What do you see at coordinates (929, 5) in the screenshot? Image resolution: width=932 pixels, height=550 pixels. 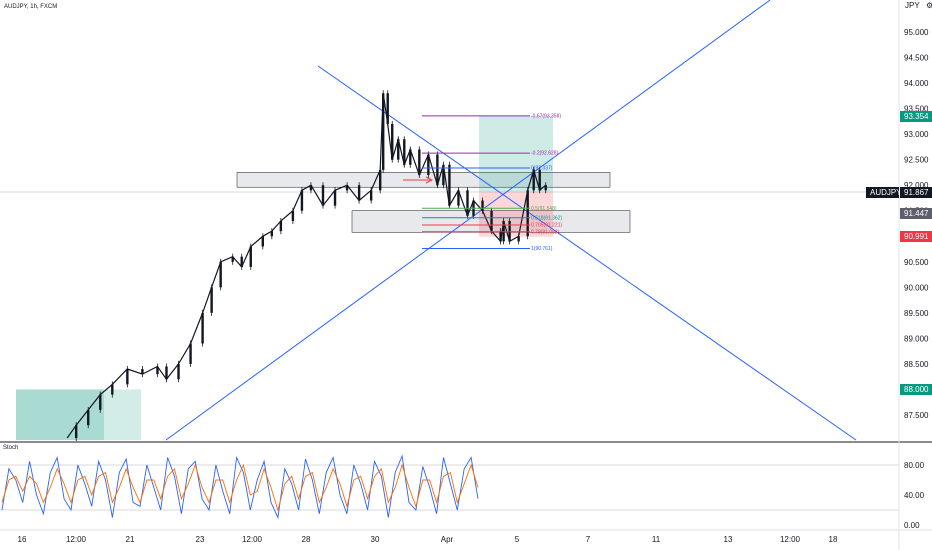 I see `scale-mode-icon: ⚙` at bounding box center [929, 5].